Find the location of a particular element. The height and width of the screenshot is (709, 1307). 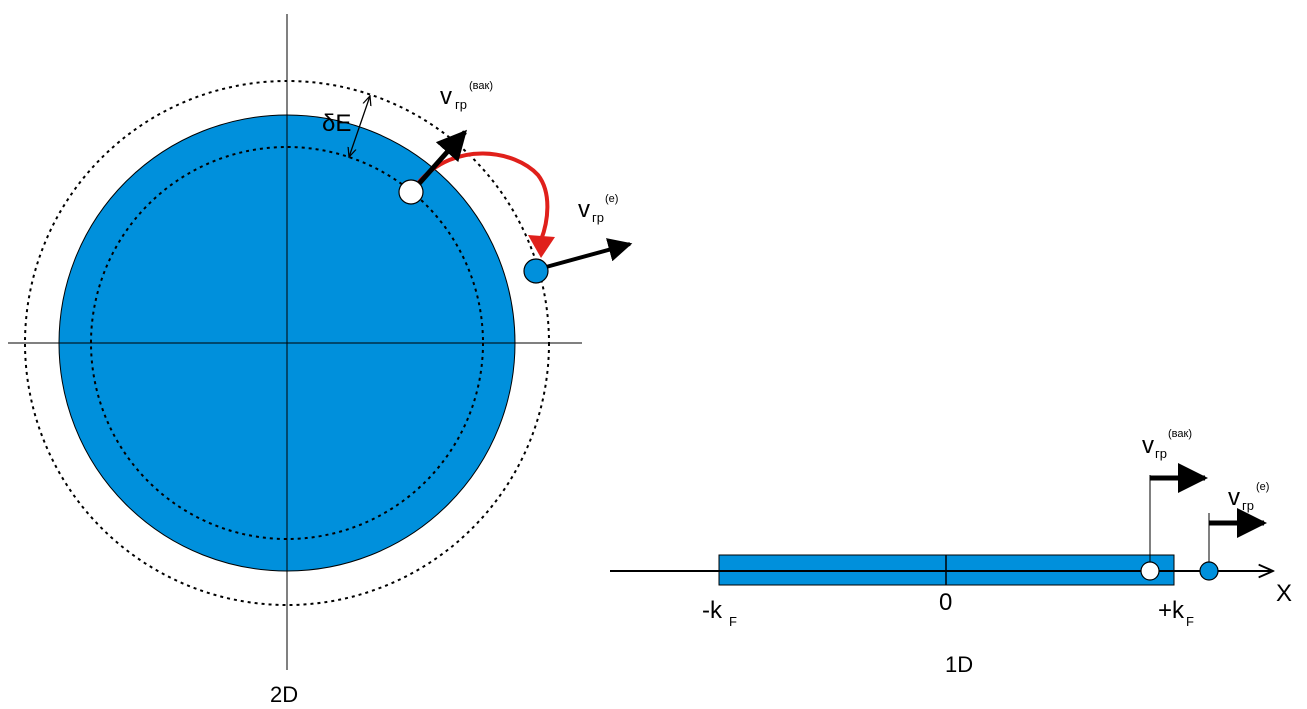

origin-label: 0 is located at coordinates (945, 602).